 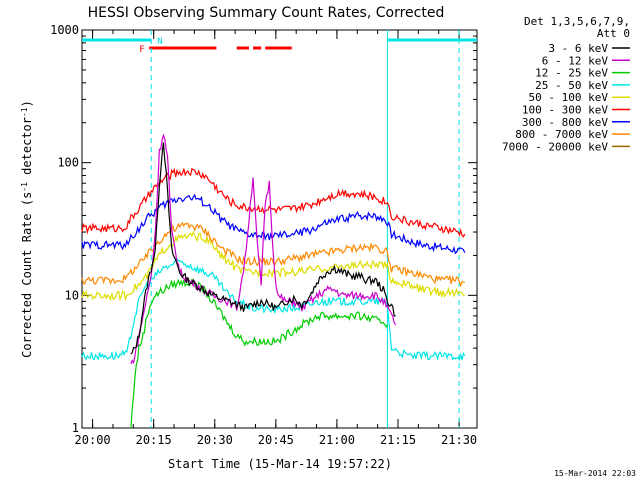 What do you see at coordinates (337, 440) in the screenshot?
I see `x-tick-label: 21:00` at bounding box center [337, 440].